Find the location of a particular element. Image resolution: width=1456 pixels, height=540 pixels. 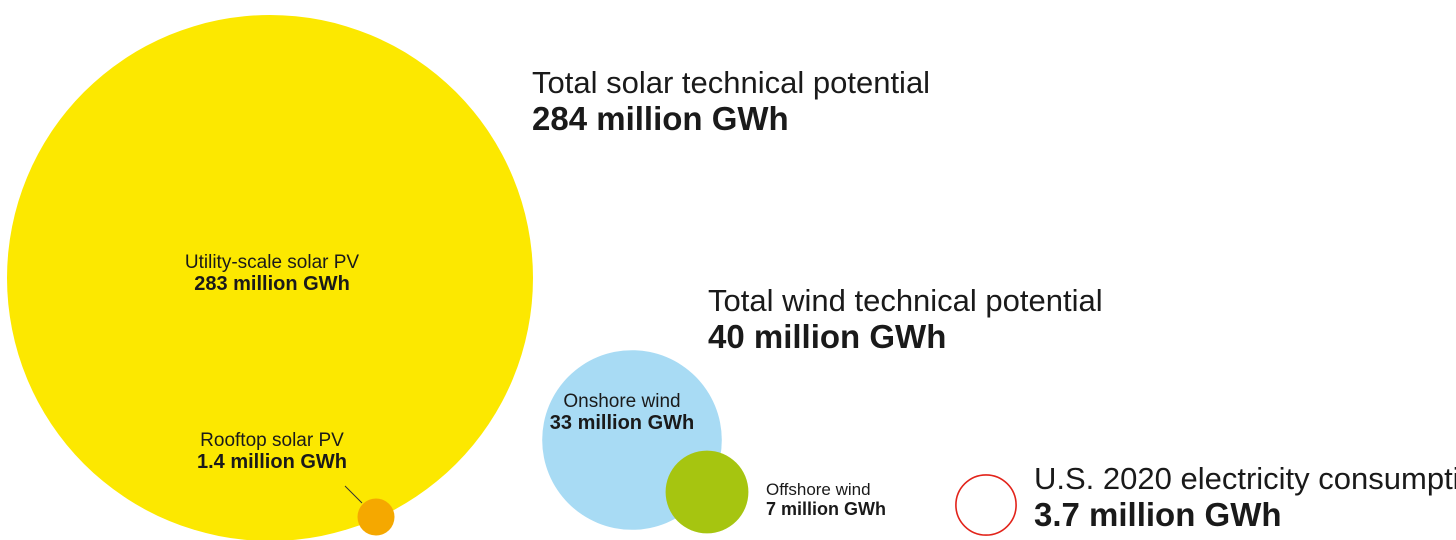

us-consumption-name: U.S. 2020 electricity consumption is located at coordinates (1245, 478).